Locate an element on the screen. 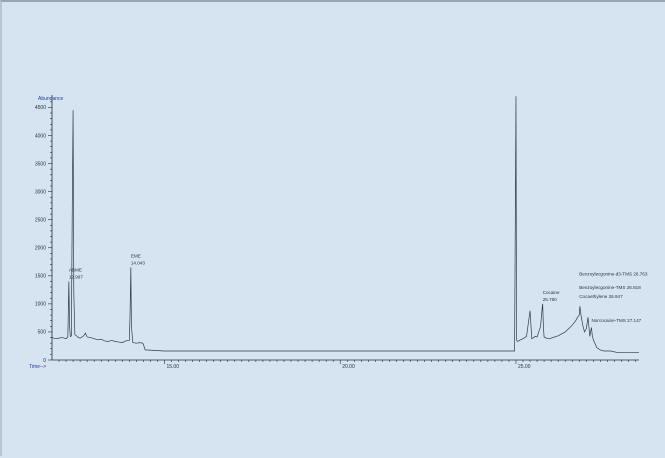 This screenshot has width=665, height=458. peak-label-text: Benzoylecgonine-TMS 26.818 is located at coordinates (610, 287).